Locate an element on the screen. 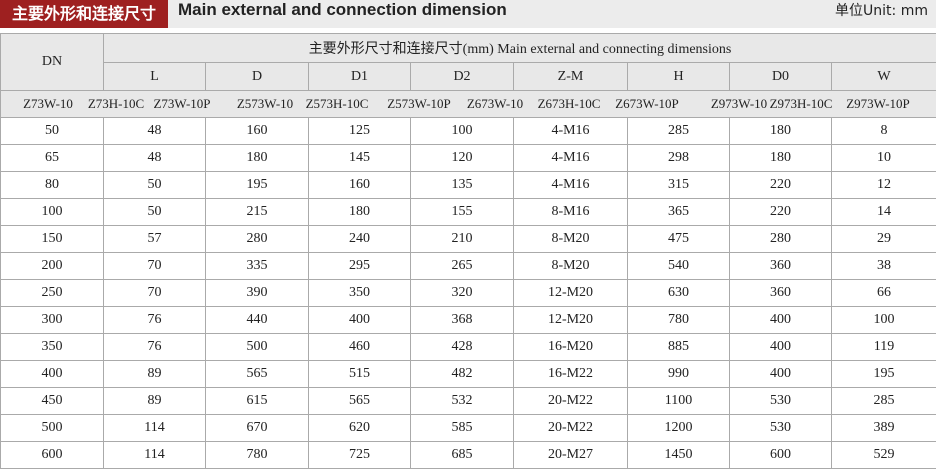 The width and height of the screenshot is (936, 469). value-cell: 460 is located at coordinates (359, 347).